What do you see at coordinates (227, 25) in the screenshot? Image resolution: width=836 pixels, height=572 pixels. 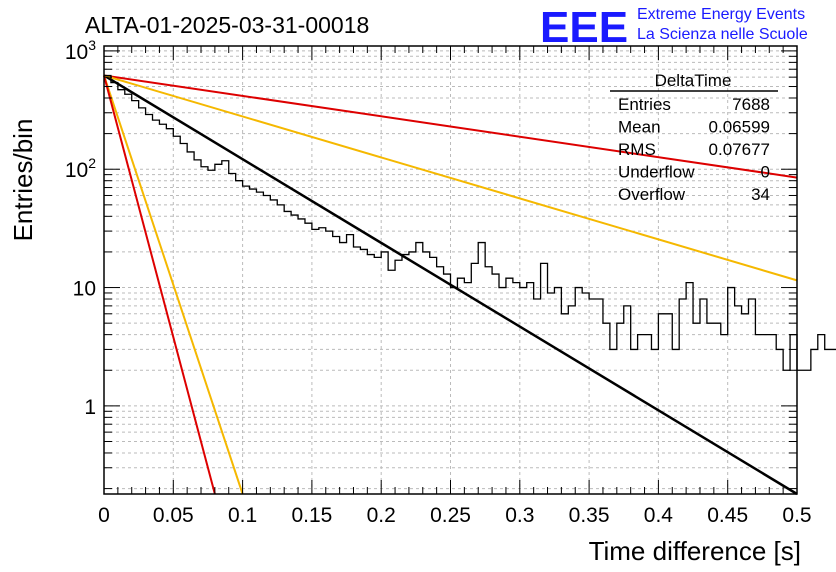 I see `chart-title: ALTA-01-2025-03-31-00018` at bounding box center [227, 25].